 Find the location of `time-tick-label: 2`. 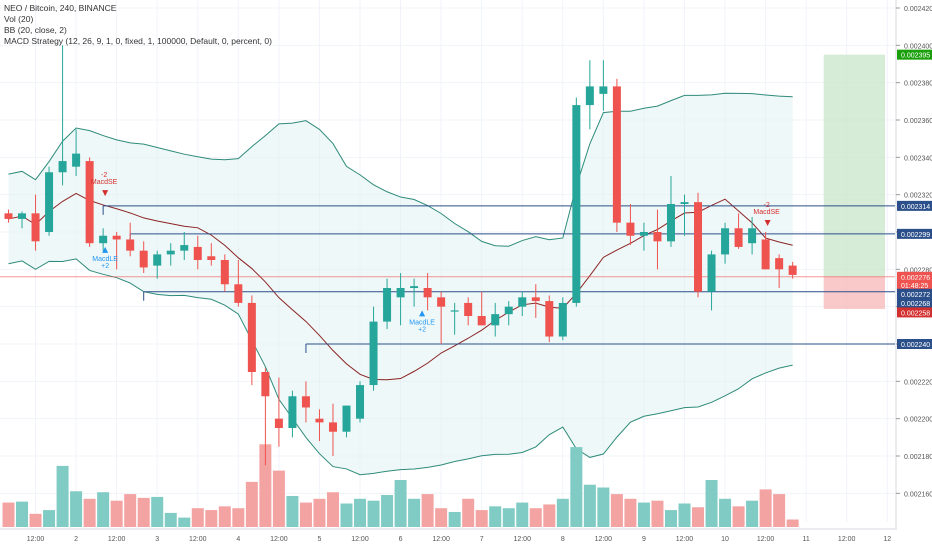

time-tick-label: 2 is located at coordinates (76, 539).